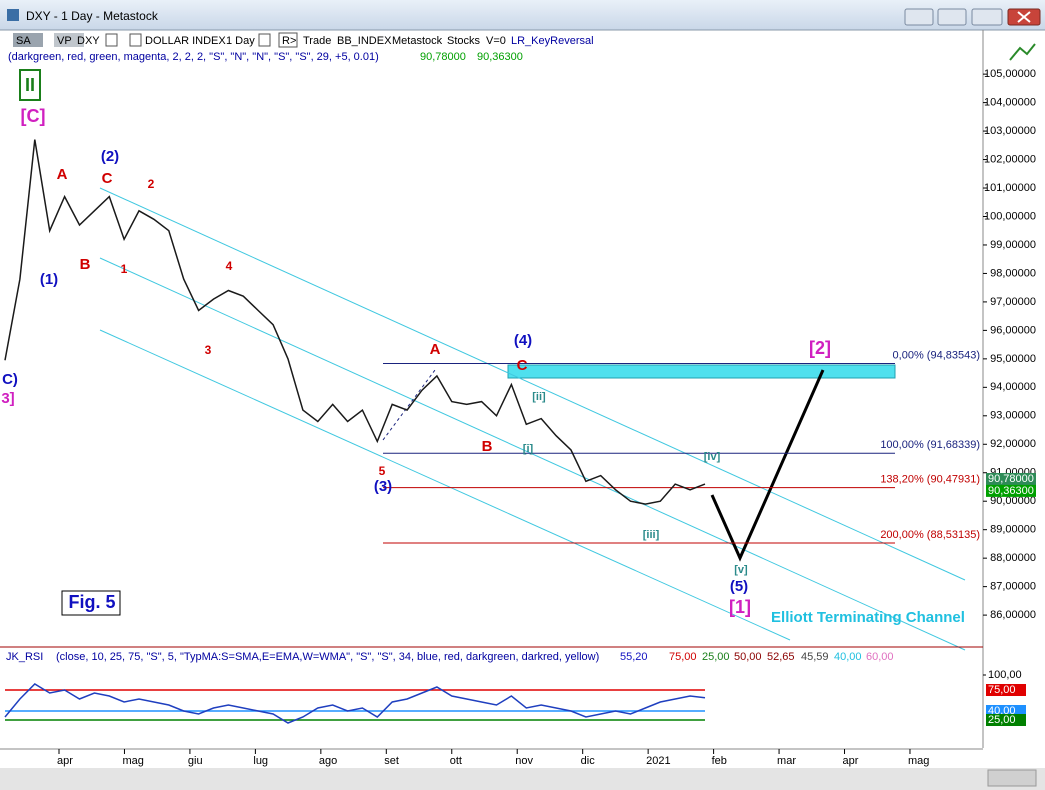 This screenshot has height=790, width=1045. What do you see at coordinates (110, 156) in the screenshot?
I see `wave-label: (2)` at bounding box center [110, 156].